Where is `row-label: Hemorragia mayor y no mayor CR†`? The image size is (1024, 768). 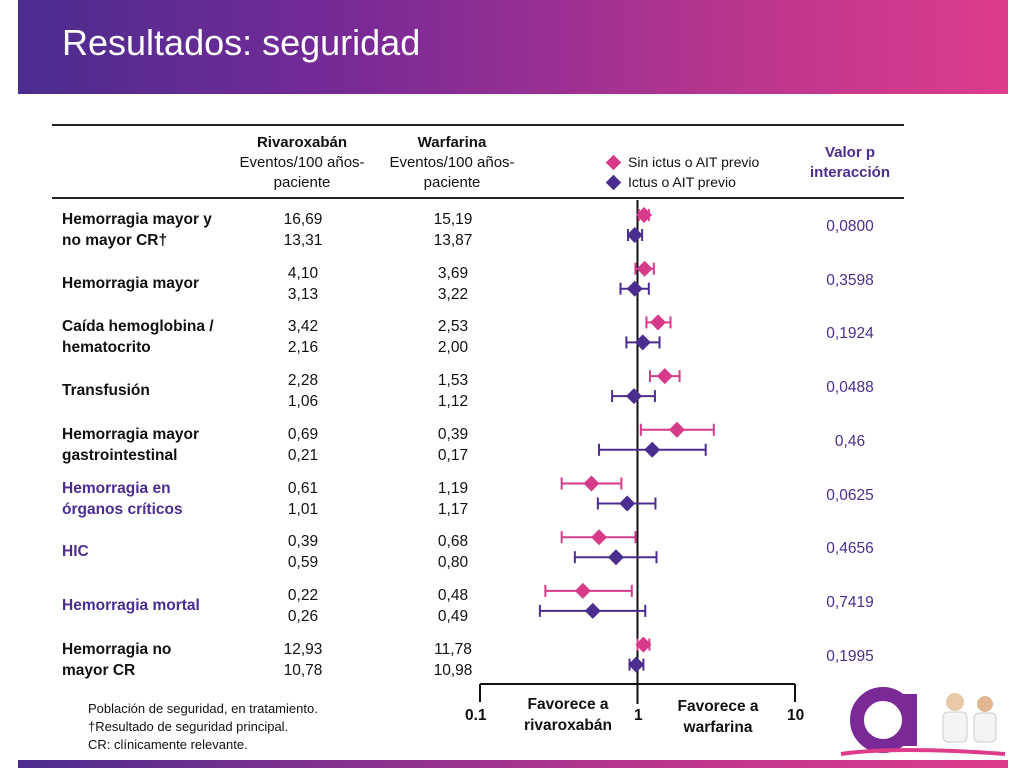
row-label: Hemorragia mayor y no mayor CR† is located at coordinates (157, 230).